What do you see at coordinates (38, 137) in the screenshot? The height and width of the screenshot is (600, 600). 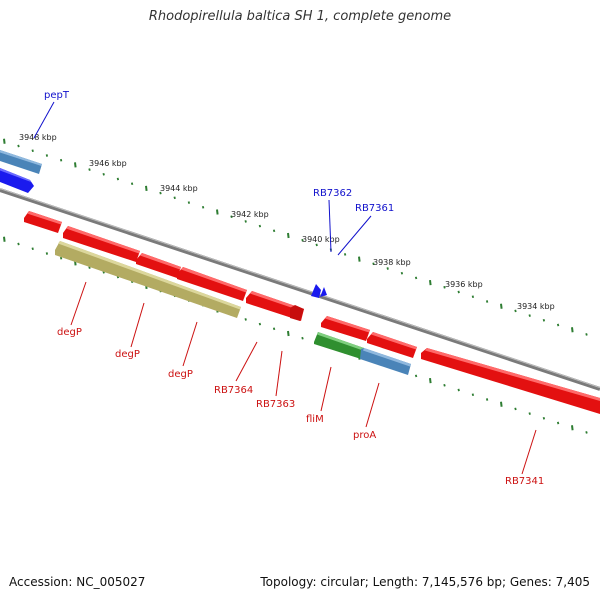 I see `scale-label-3948: 3948 kbp` at bounding box center [38, 137].